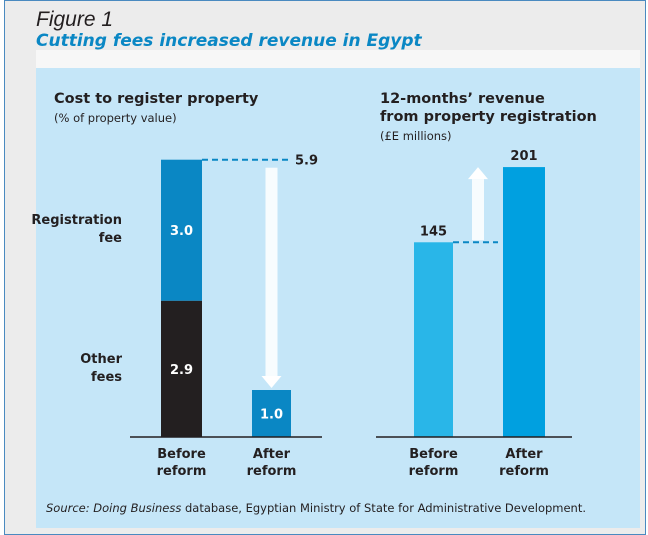 The height and width of the screenshot is (535, 648). What do you see at coordinates (156, 99) in the screenshot?
I see `chart-title: Cost to register property` at bounding box center [156, 99].